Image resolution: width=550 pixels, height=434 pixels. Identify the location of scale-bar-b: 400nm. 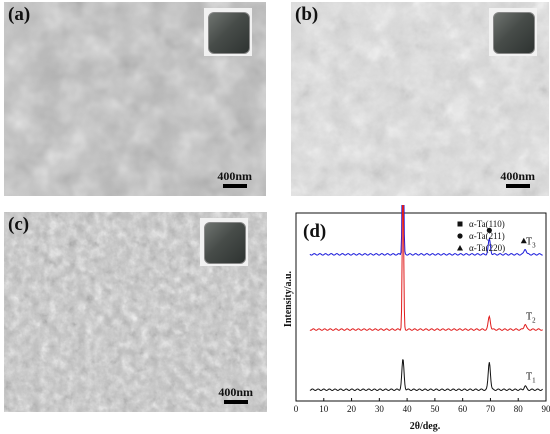
(517, 178).